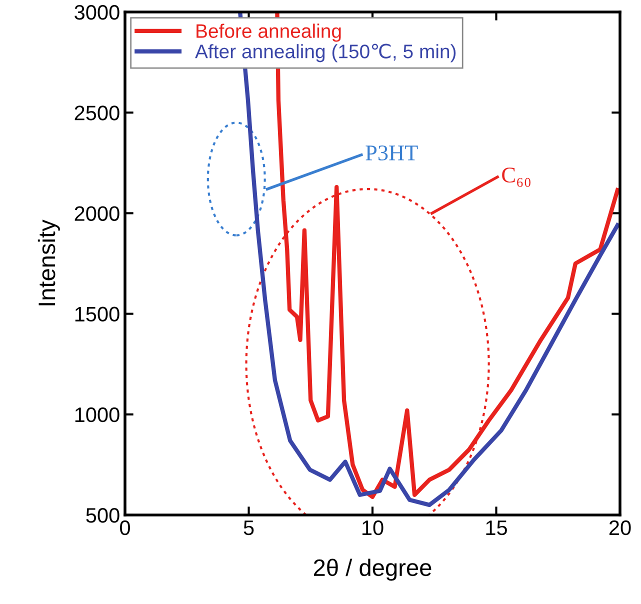  I want to click on x-tick-label: 15, so click(496, 528).